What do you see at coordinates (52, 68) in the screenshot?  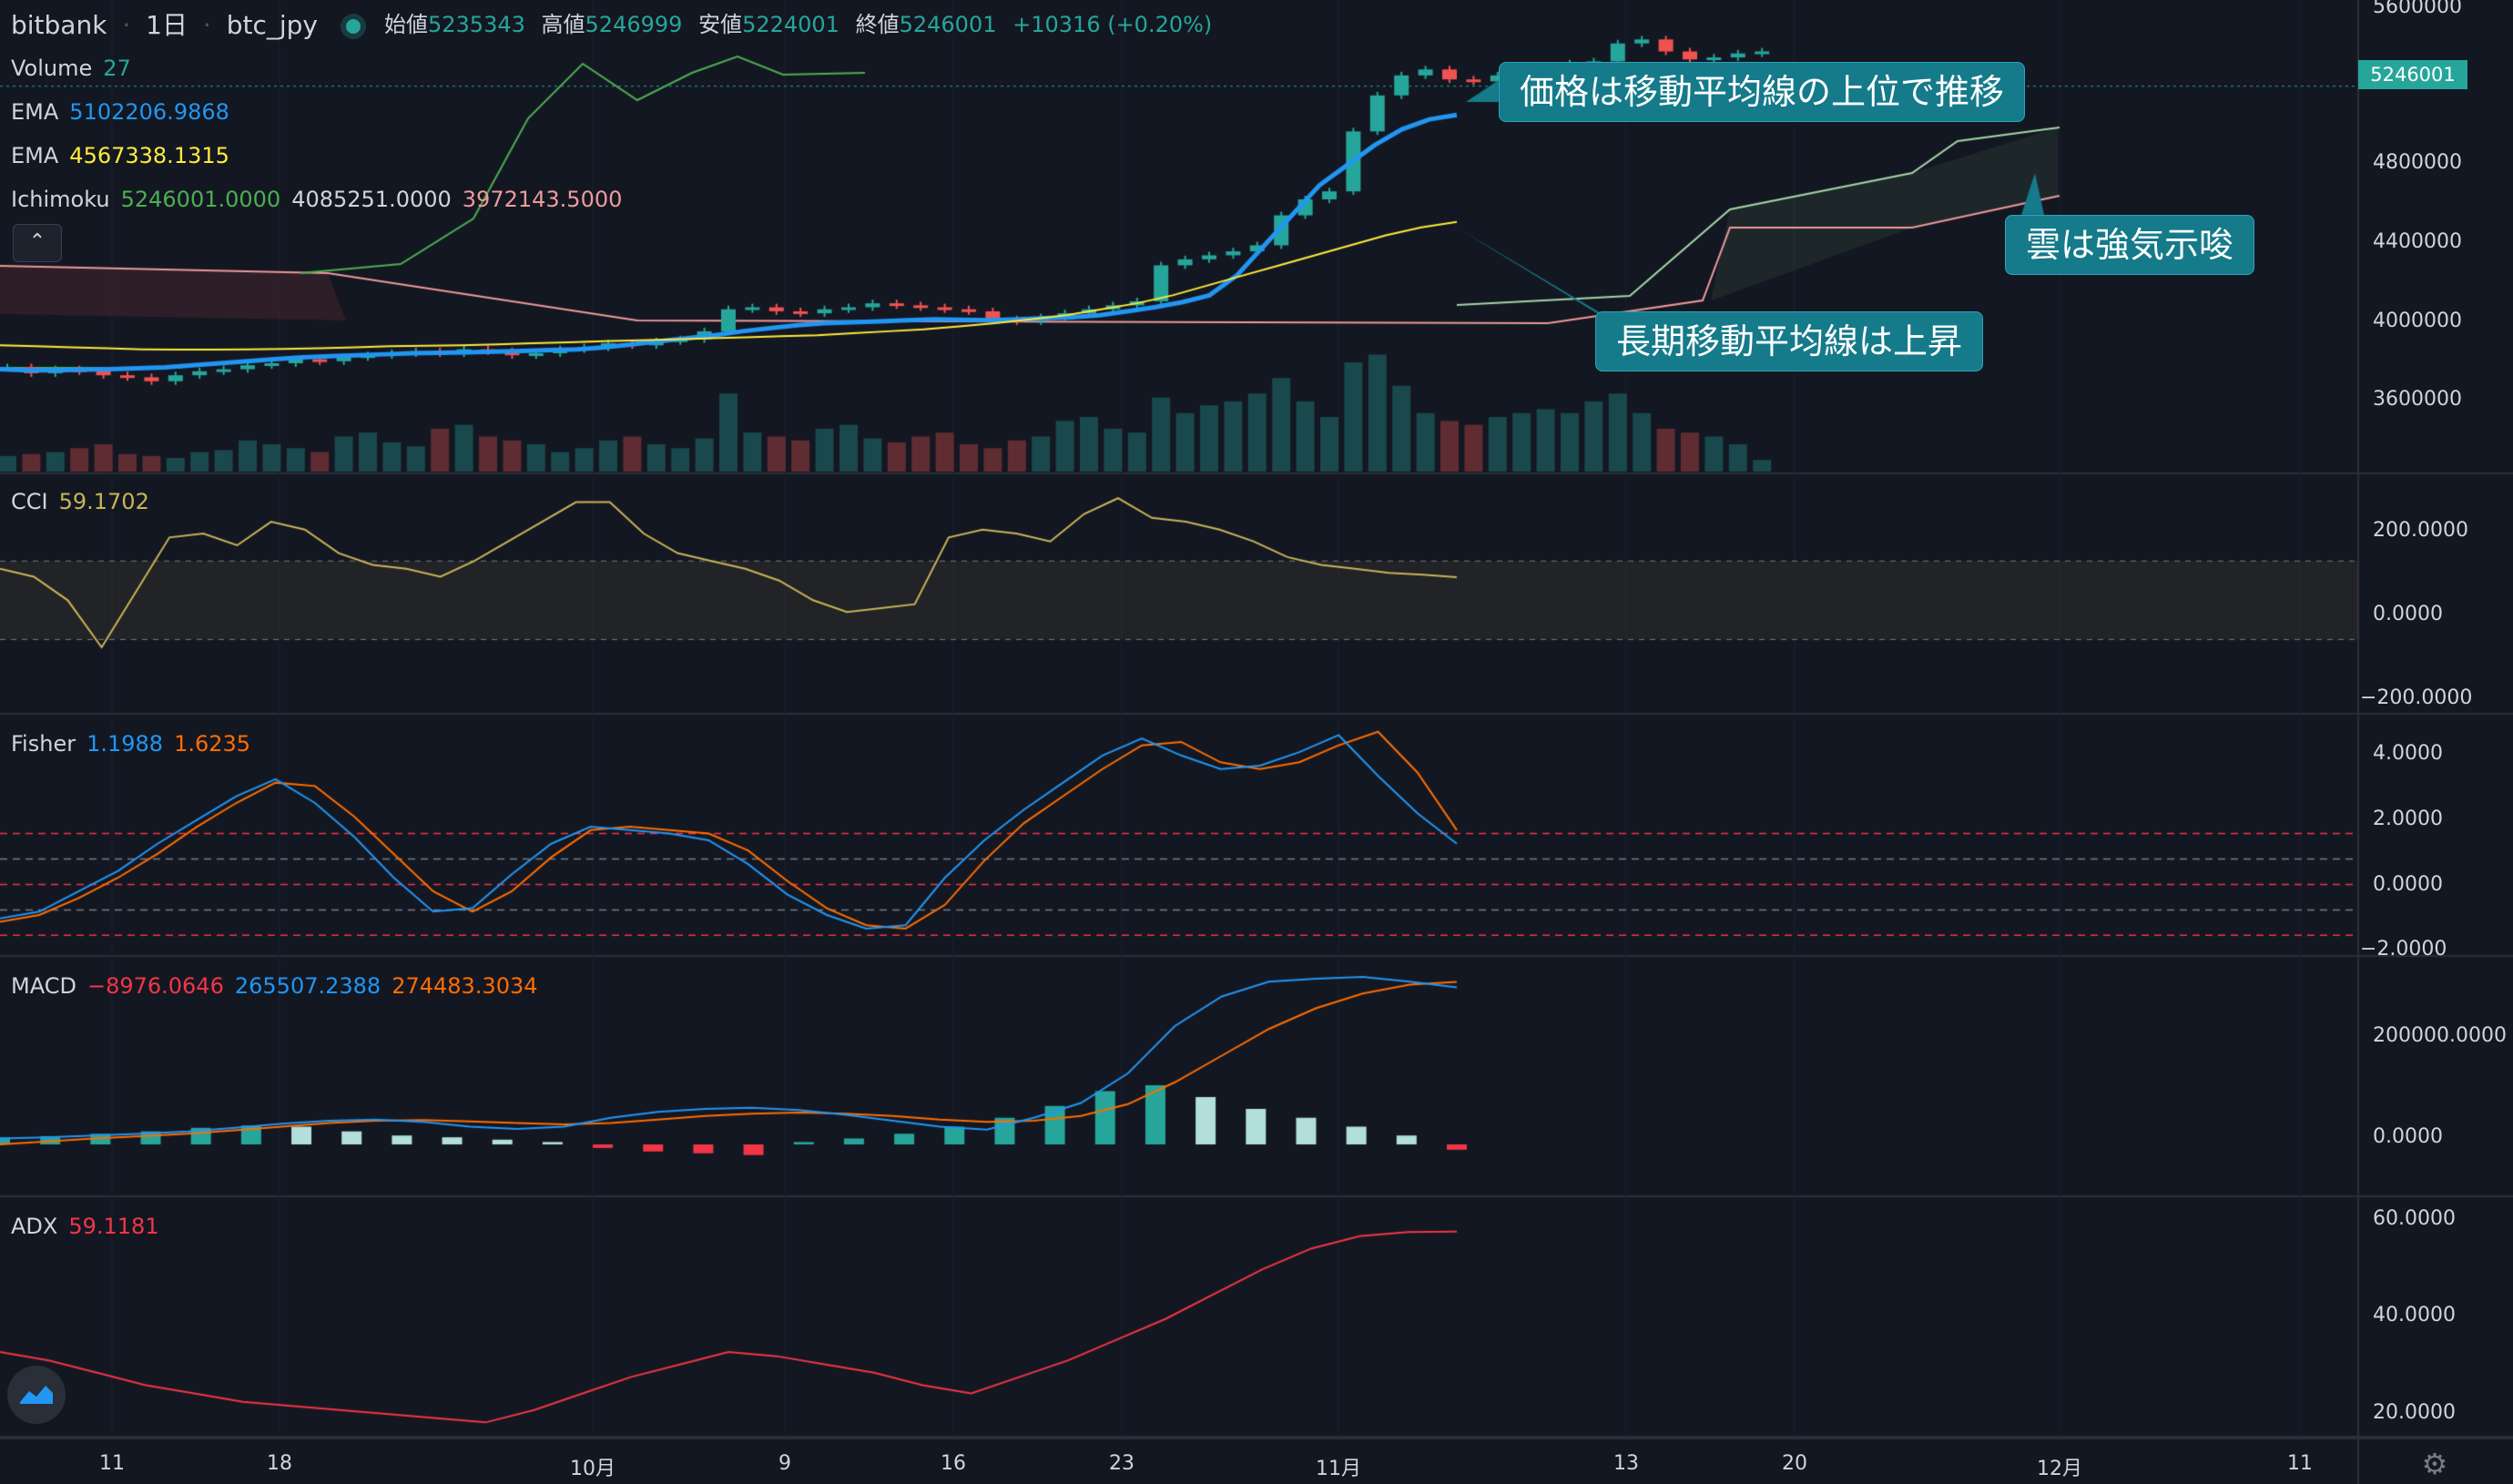 I see `volume-label: Volume` at bounding box center [52, 68].